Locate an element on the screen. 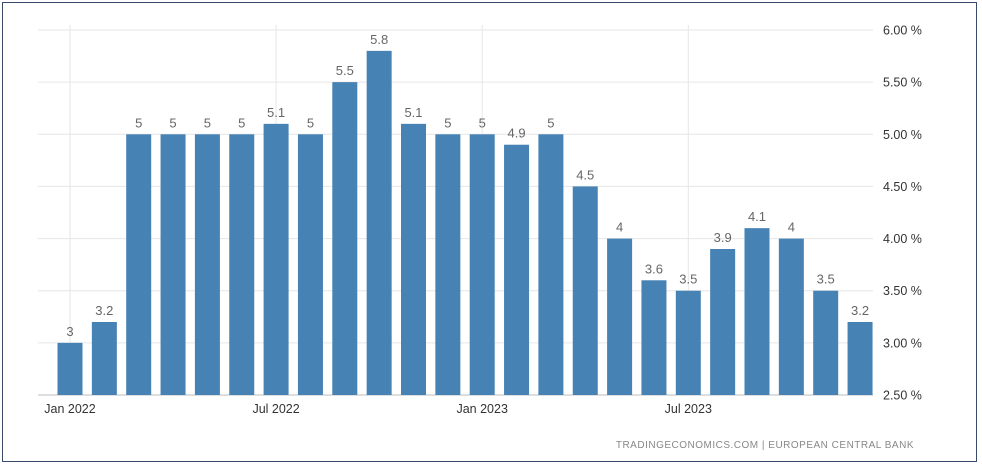 The width and height of the screenshot is (982, 467). y-tick-label: 4.50 % is located at coordinates (902, 187).